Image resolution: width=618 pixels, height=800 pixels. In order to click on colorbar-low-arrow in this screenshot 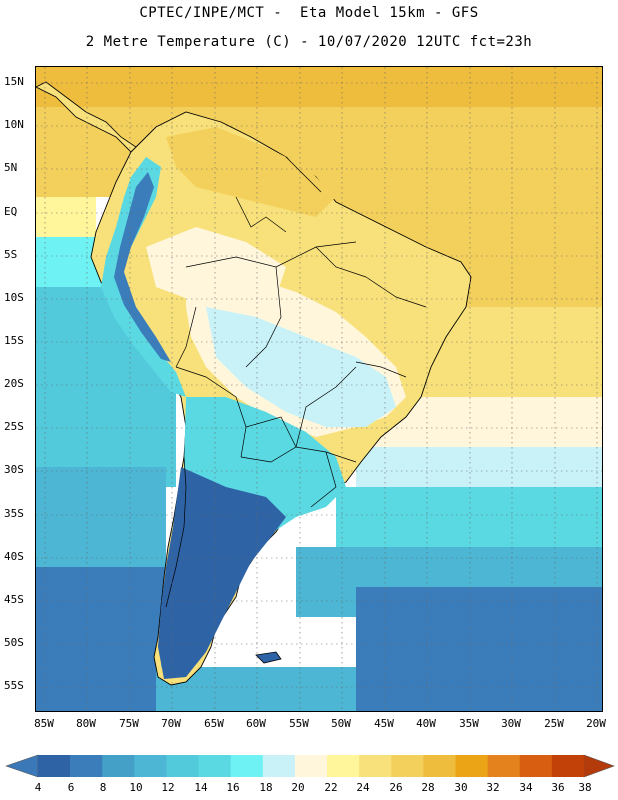, I will do `click(22, 766)`.